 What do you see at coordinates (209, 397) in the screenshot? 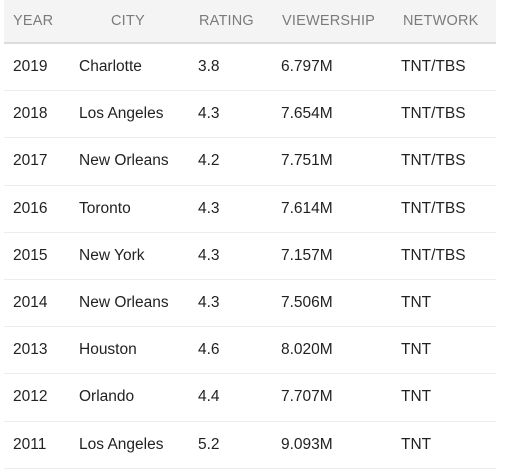
I see `rating-cell: 4.4` at bounding box center [209, 397].